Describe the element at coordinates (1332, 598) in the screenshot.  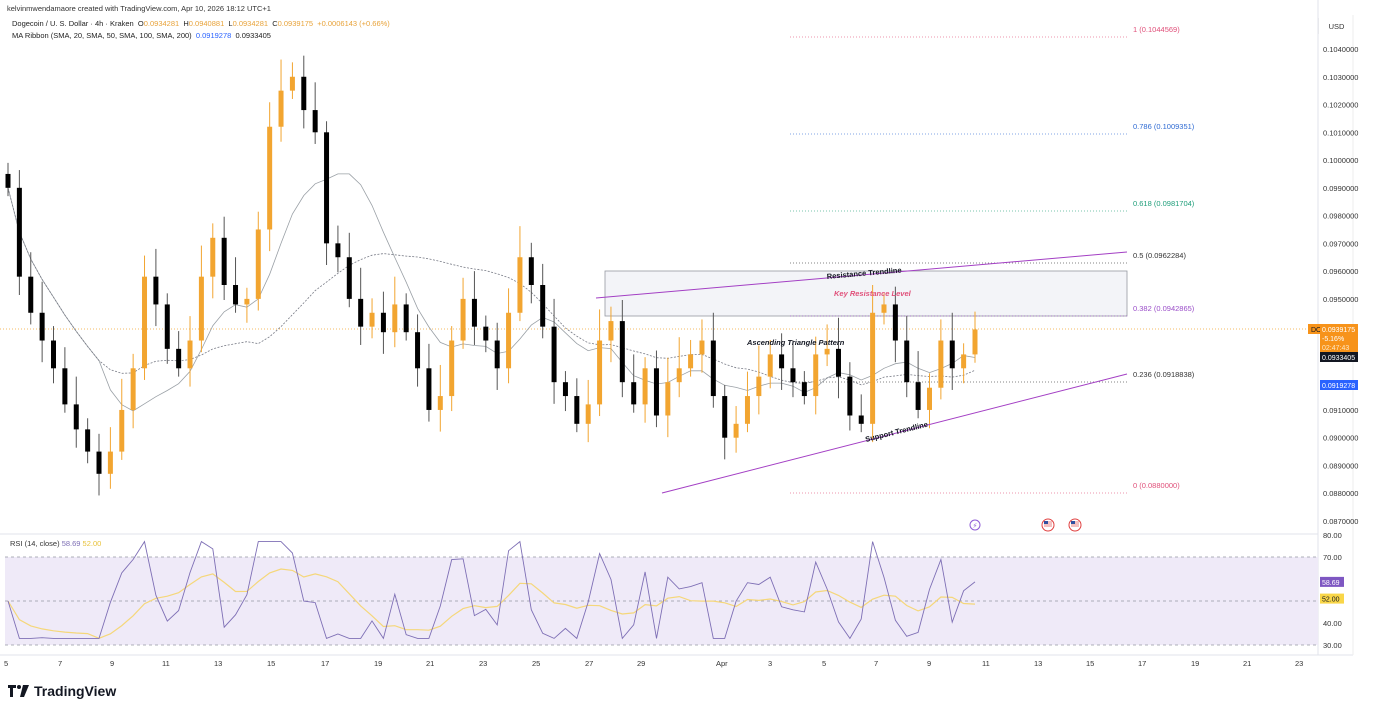
I see `rsi-ma-tag` at that location.